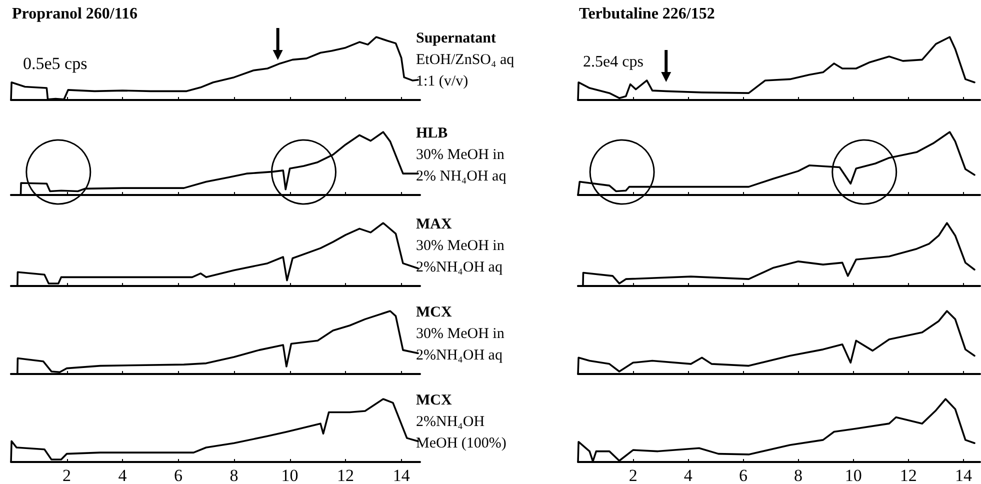  I want to click on annotation: EtOH/ZnSO₄ aq, so click(465, 60).